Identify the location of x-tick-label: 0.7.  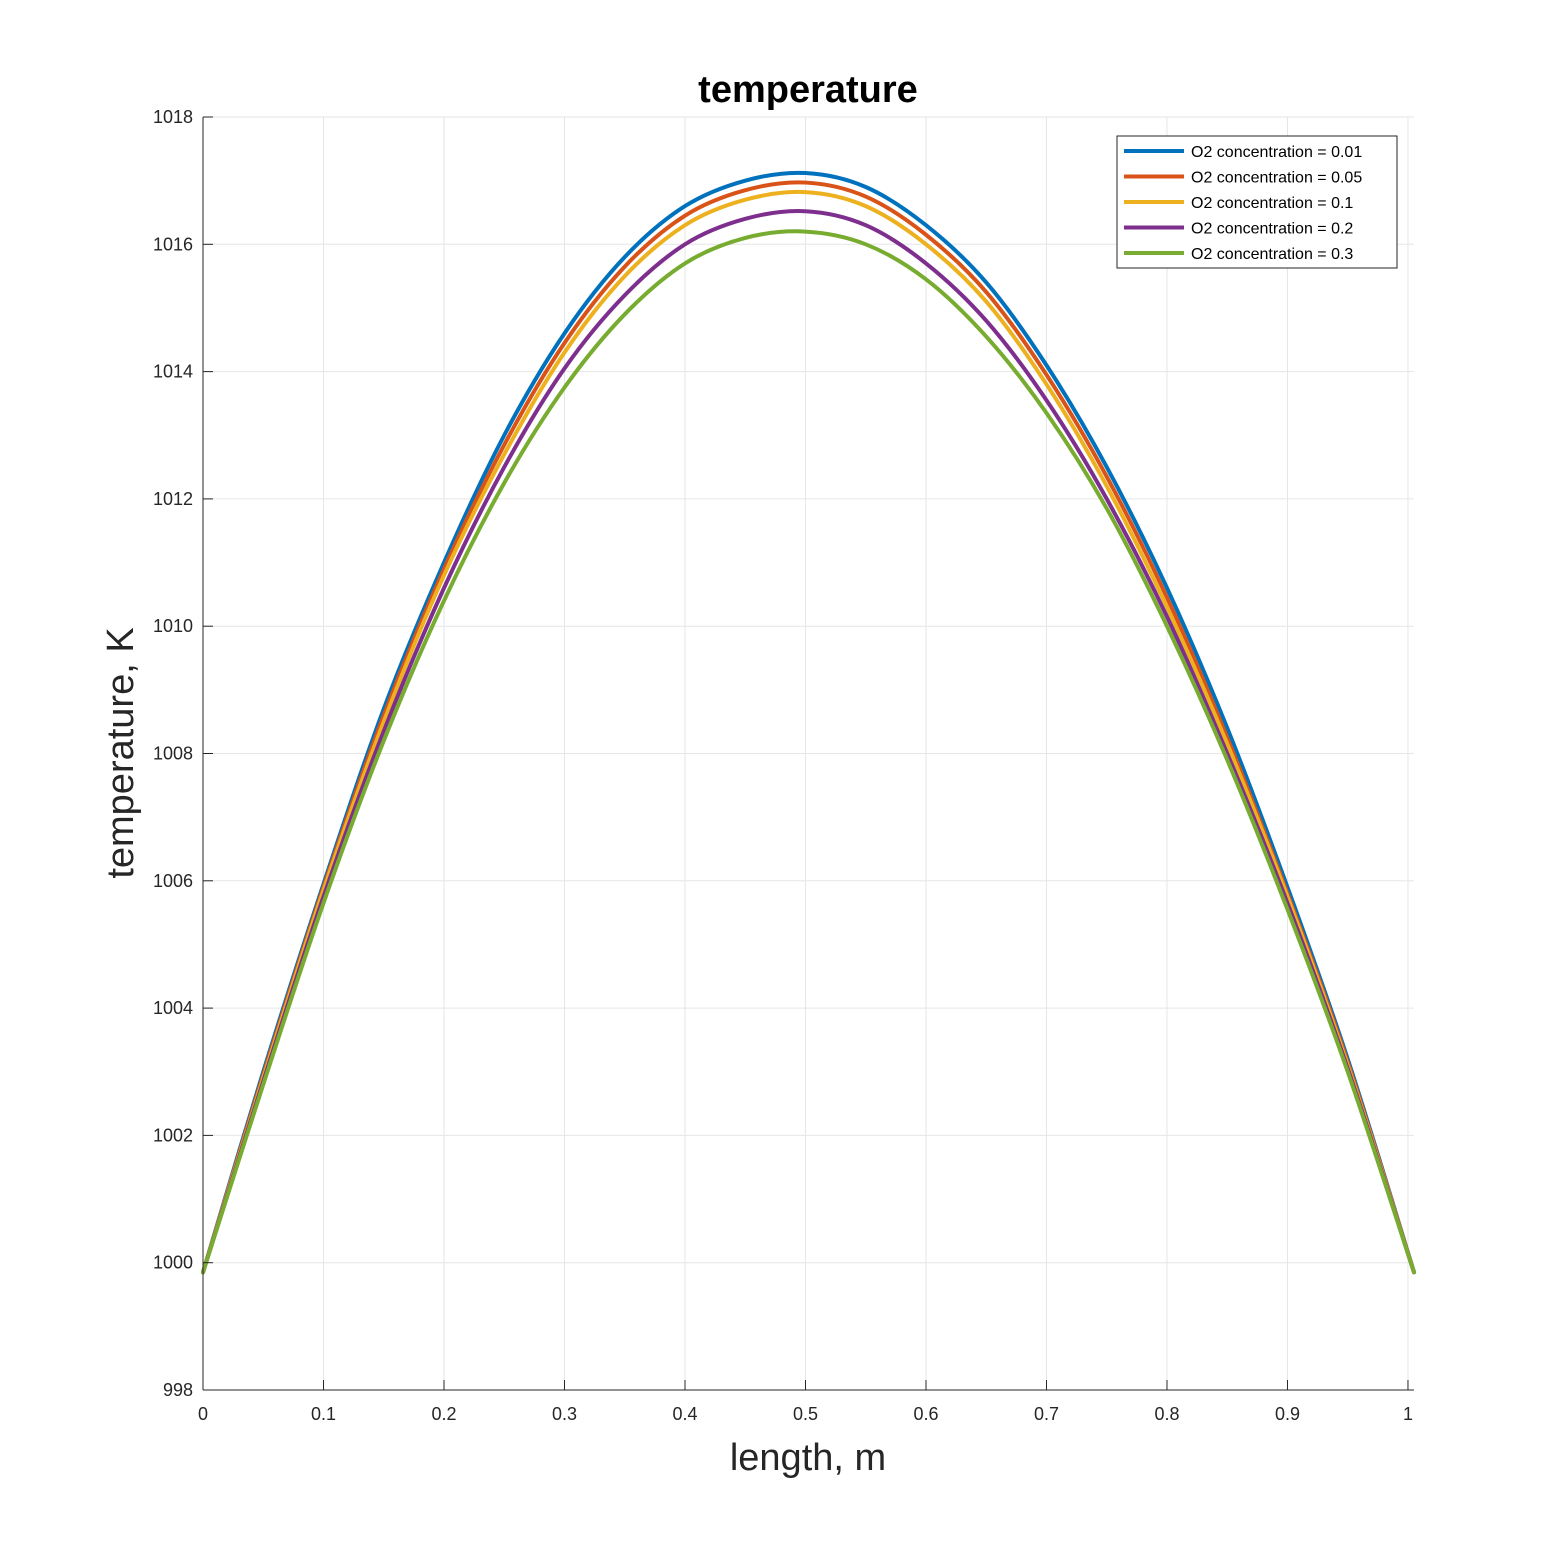
(1046, 1414).